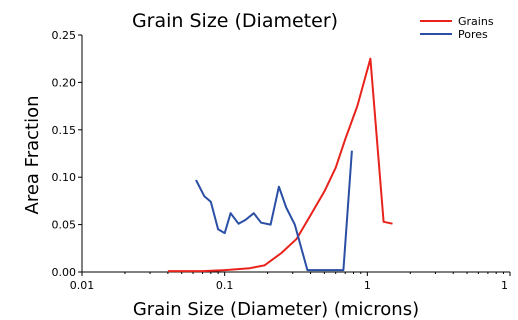  Describe the element at coordinates (64, 272) in the screenshot. I see `y-tick-label: 0.00` at that location.